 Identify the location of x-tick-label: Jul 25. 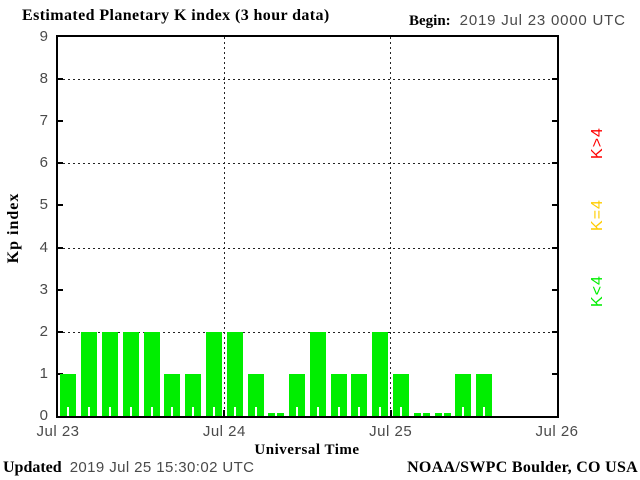
(391, 431).